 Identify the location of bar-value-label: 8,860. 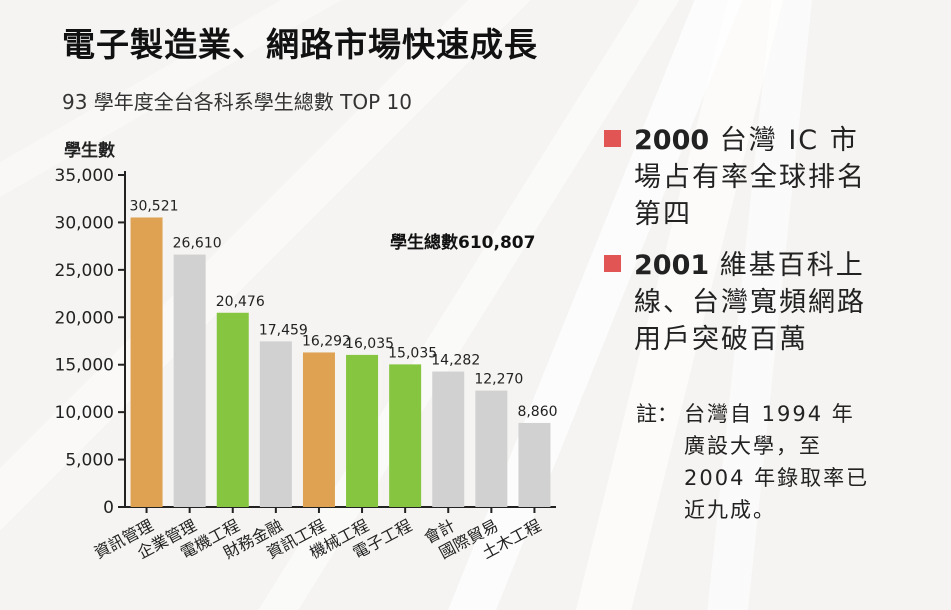
(537, 412).